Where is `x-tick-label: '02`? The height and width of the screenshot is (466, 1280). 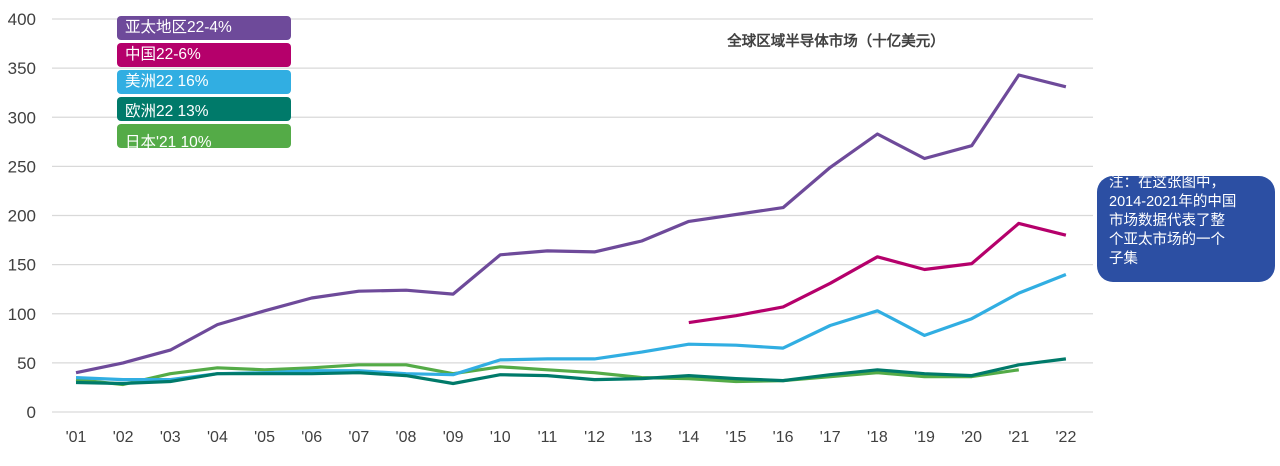 x-tick-label: '02 is located at coordinates (123, 437).